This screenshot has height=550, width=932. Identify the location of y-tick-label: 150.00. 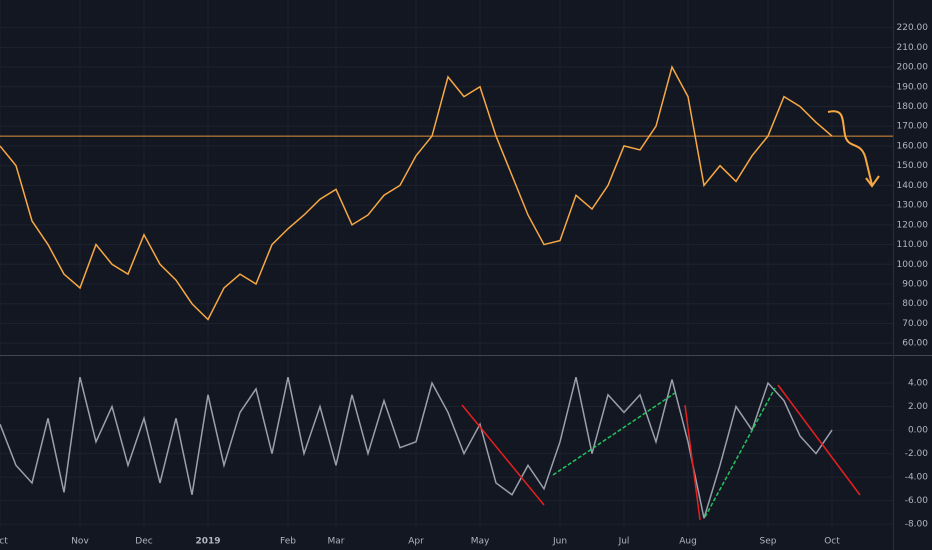
(913, 166).